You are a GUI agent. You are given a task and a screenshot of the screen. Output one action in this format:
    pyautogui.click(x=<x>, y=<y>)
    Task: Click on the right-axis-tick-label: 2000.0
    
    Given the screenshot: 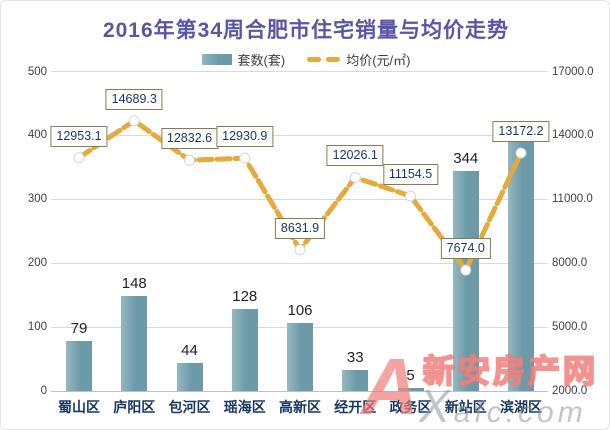 What is the action you would take?
    pyautogui.click(x=570, y=391)
    